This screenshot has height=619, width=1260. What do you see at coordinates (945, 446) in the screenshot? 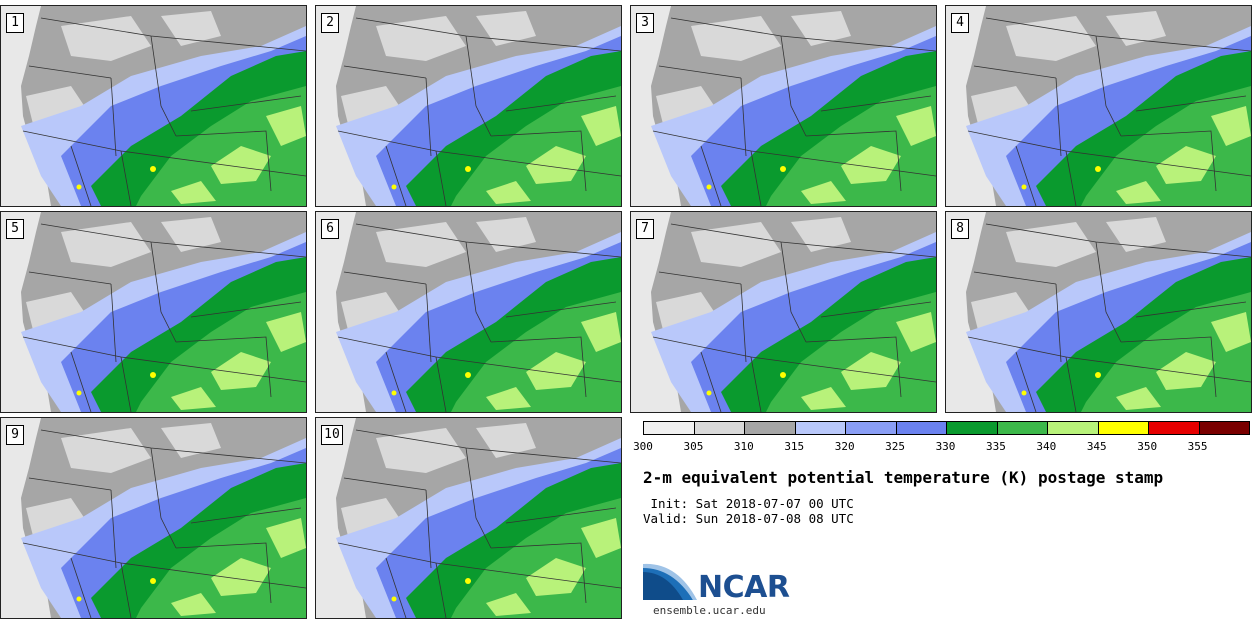
I see `colorbar-tick-label: 330` at bounding box center [945, 446].